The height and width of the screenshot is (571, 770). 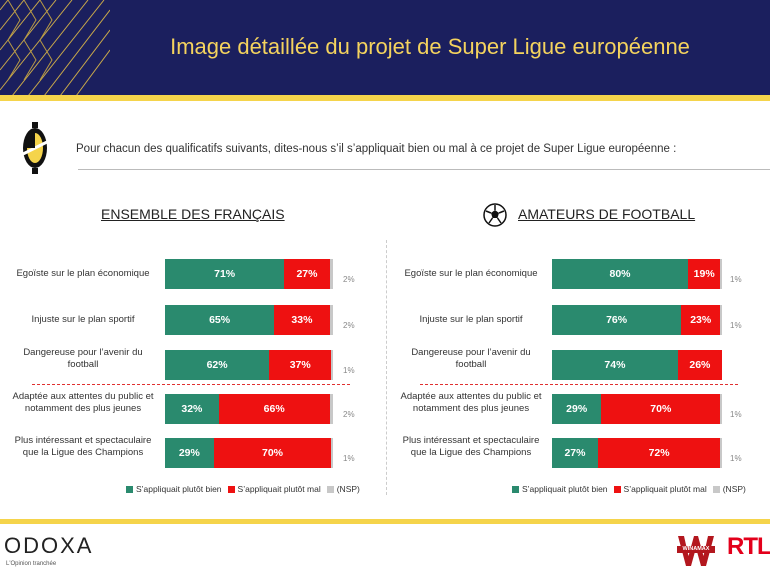 I want to click on panel-title-amateurs: AMATEURS DE FOOTBALL, so click(x=607, y=214).